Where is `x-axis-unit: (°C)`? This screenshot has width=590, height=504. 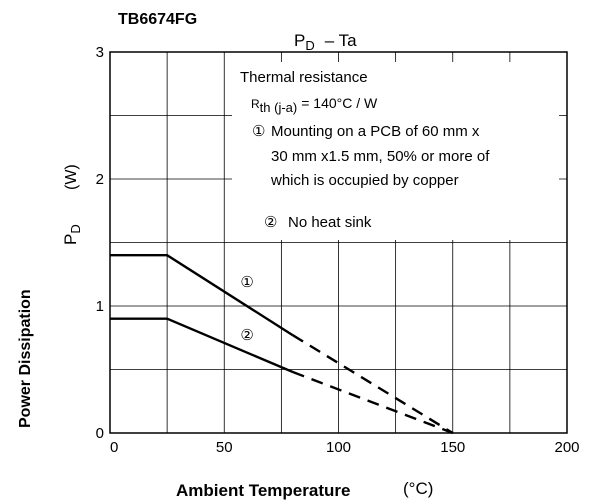 x-axis-unit: (°C) is located at coordinates (418, 488).